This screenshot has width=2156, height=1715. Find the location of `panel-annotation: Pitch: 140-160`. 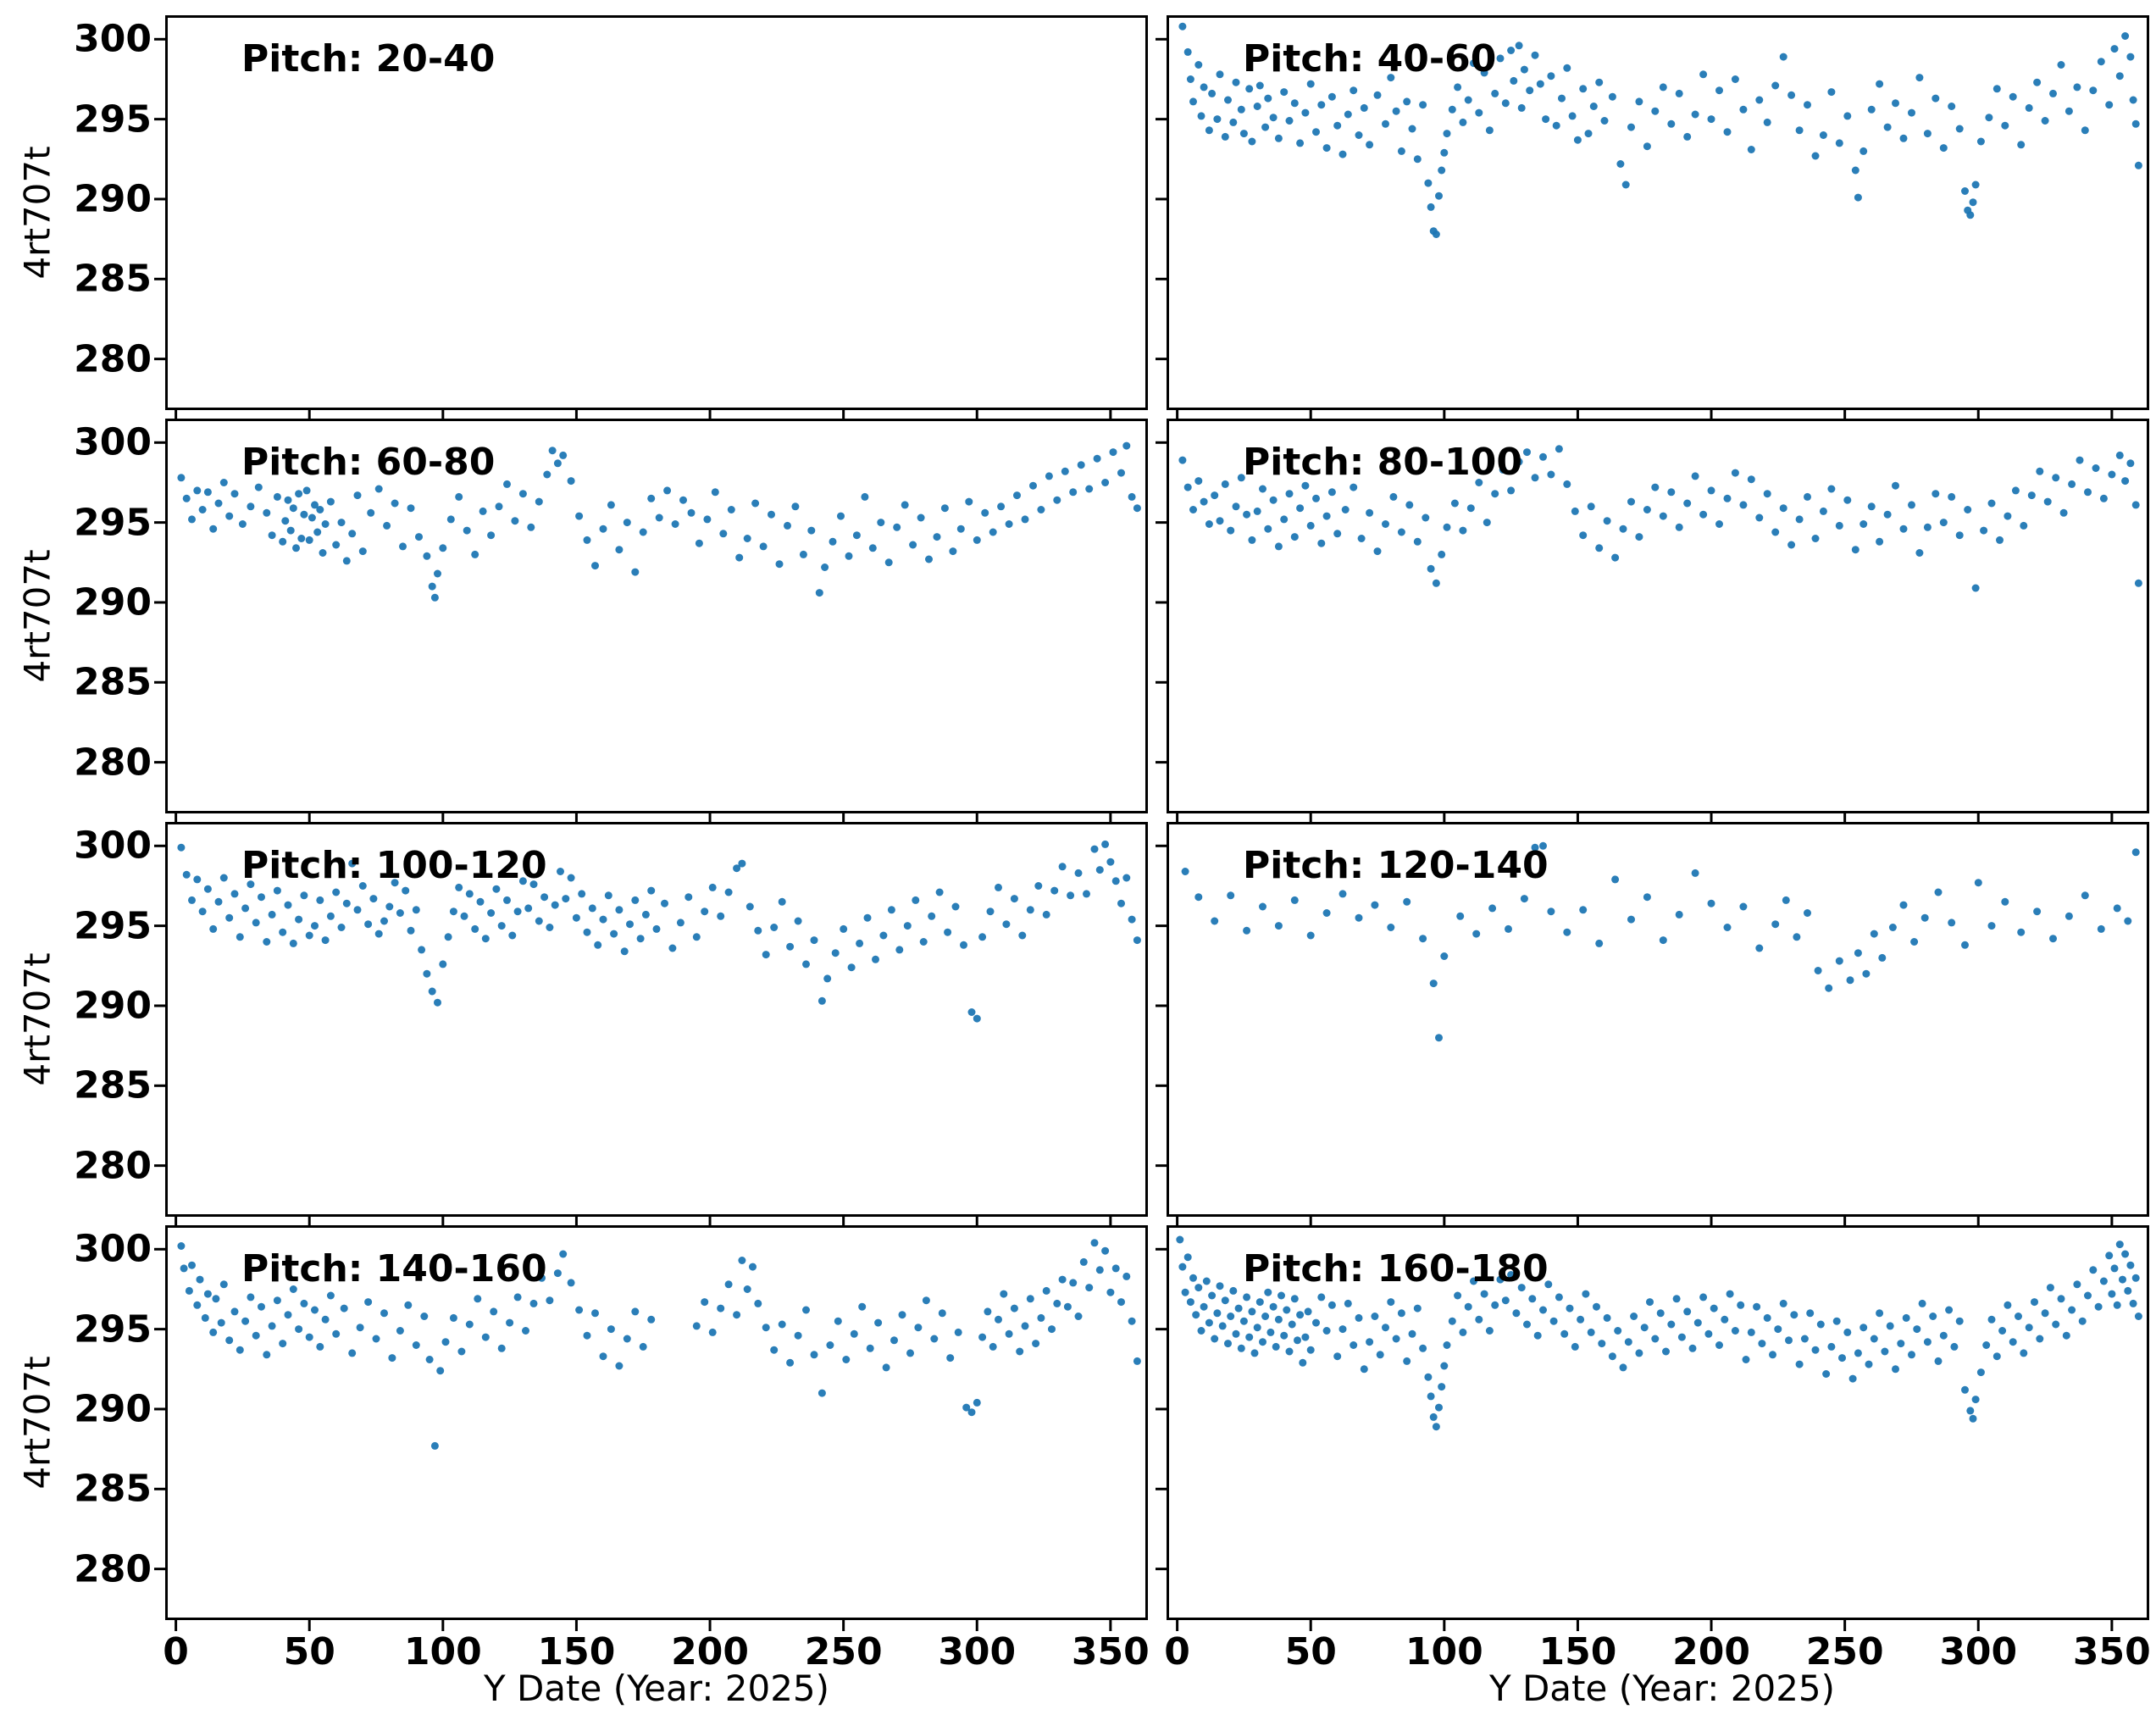

panel-annotation: Pitch: 140-160 is located at coordinates (394, 1268).